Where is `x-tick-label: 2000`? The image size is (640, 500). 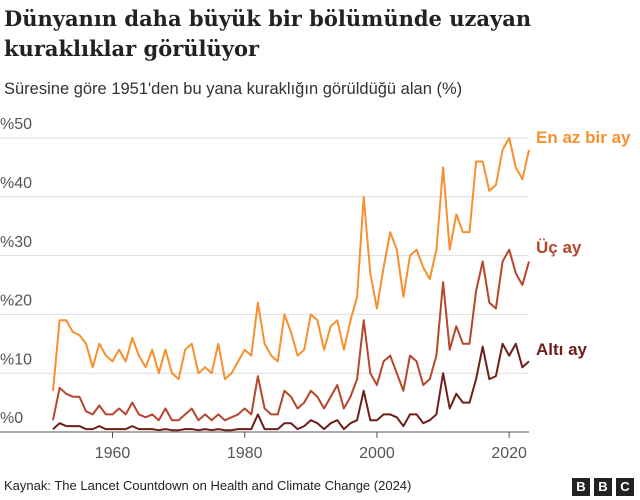 x-tick-label: 2000 is located at coordinates (377, 453).